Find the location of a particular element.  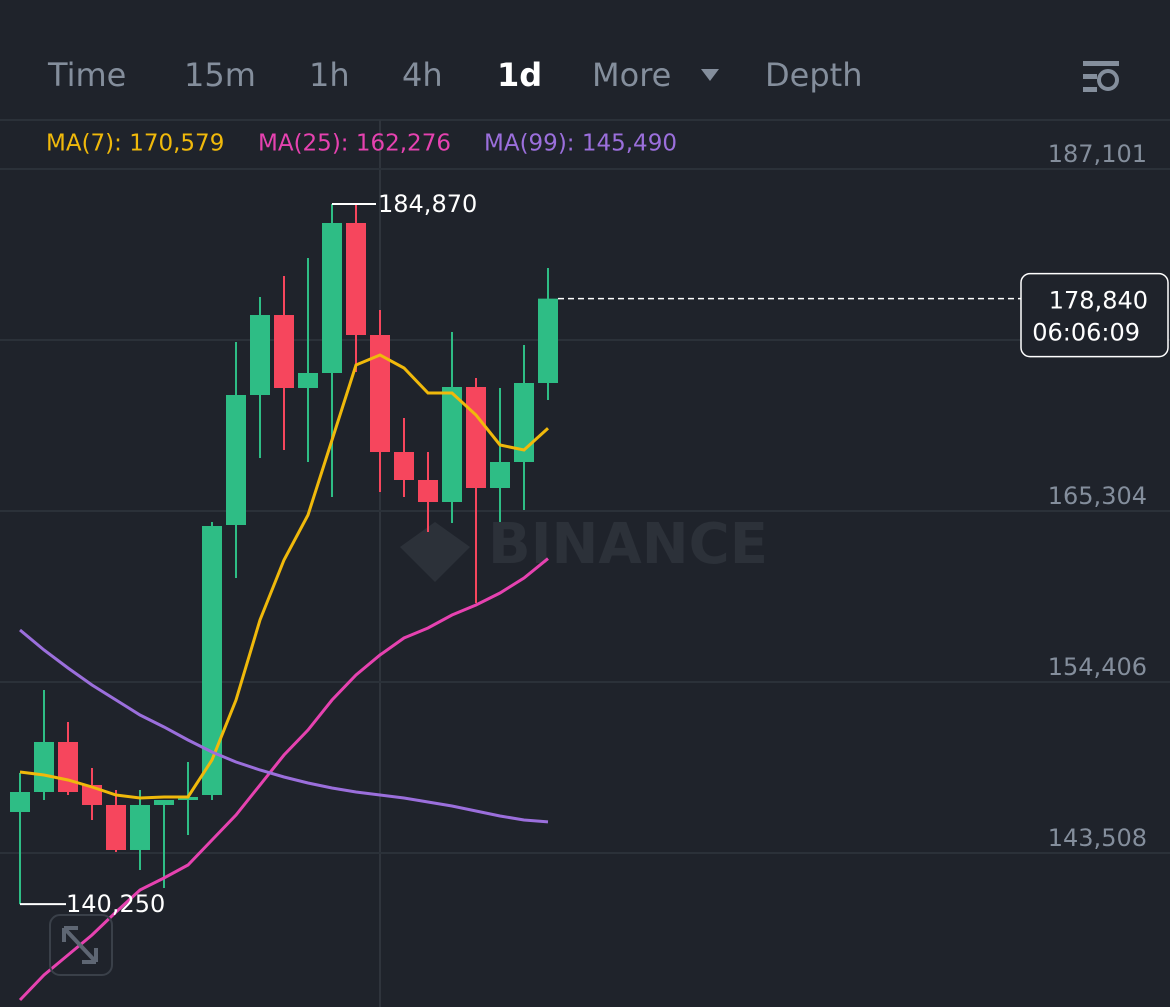

tab: Time is located at coordinates (86, 75).